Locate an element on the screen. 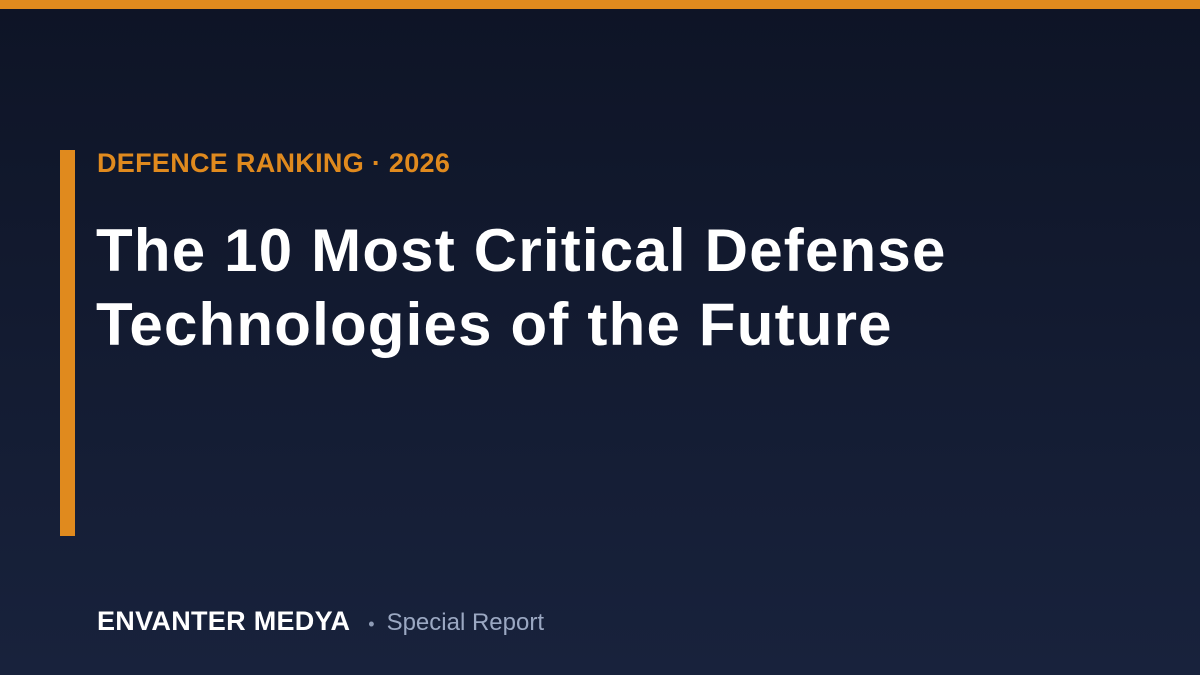 The height and width of the screenshot is (675, 1200). title-line: Technologies of the Future is located at coordinates (494, 324).